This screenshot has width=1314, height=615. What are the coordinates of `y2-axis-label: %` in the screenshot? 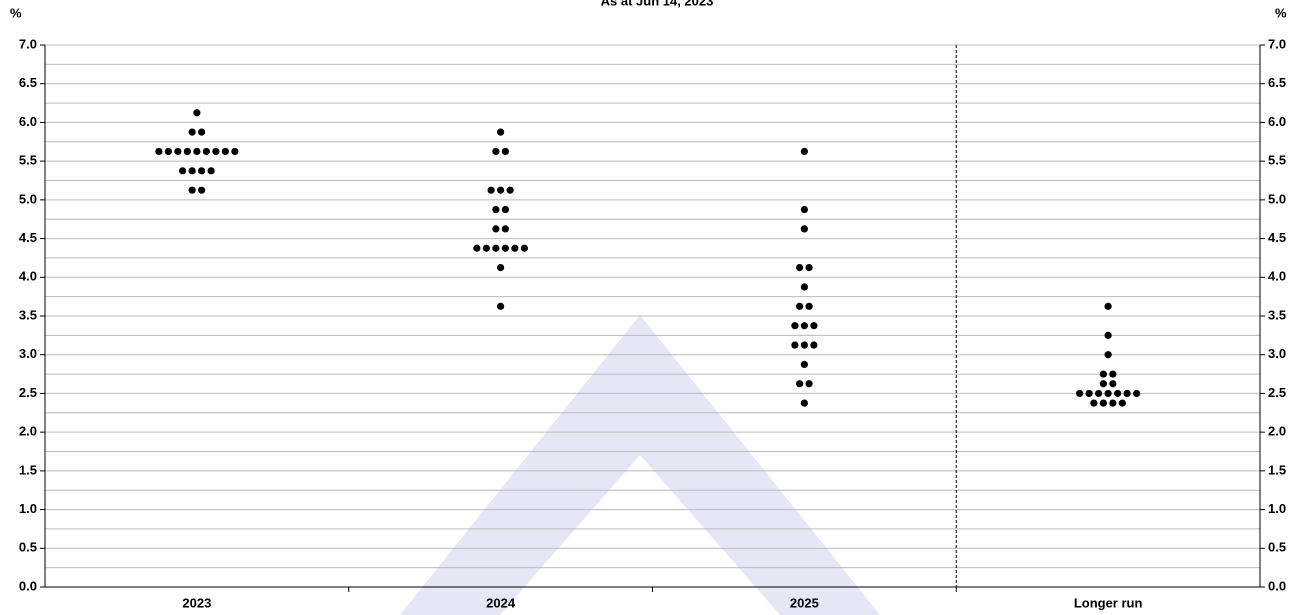 It's located at (1281, 12).